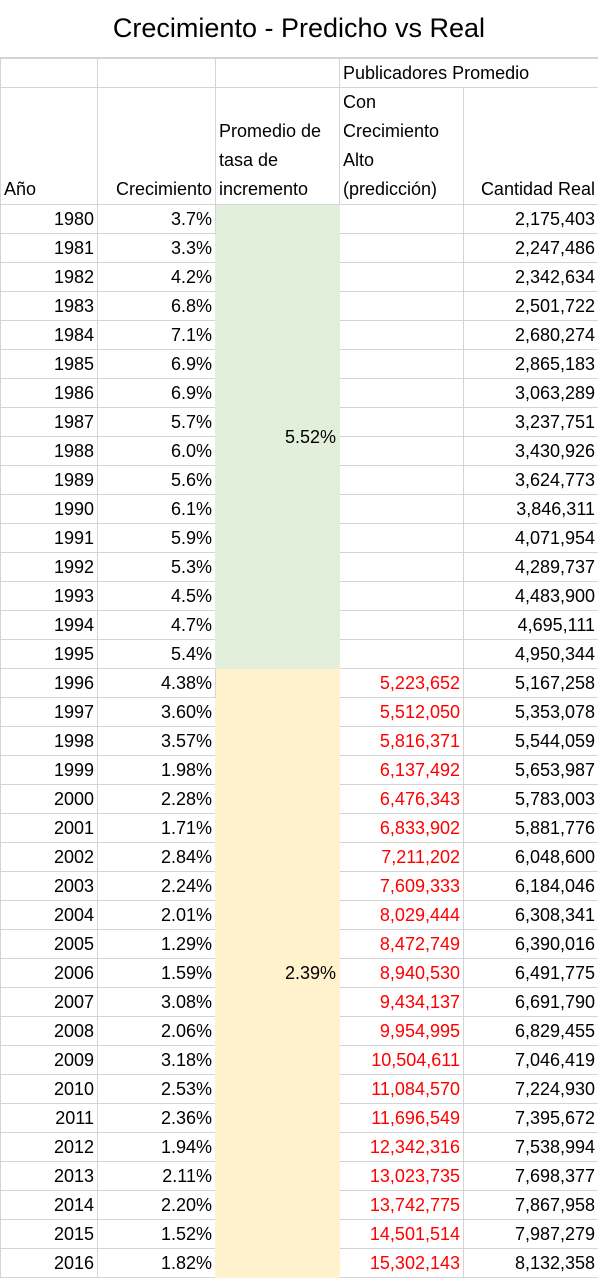  What do you see at coordinates (157, 944) in the screenshot?
I see `growth-cell: 1.29%` at bounding box center [157, 944].